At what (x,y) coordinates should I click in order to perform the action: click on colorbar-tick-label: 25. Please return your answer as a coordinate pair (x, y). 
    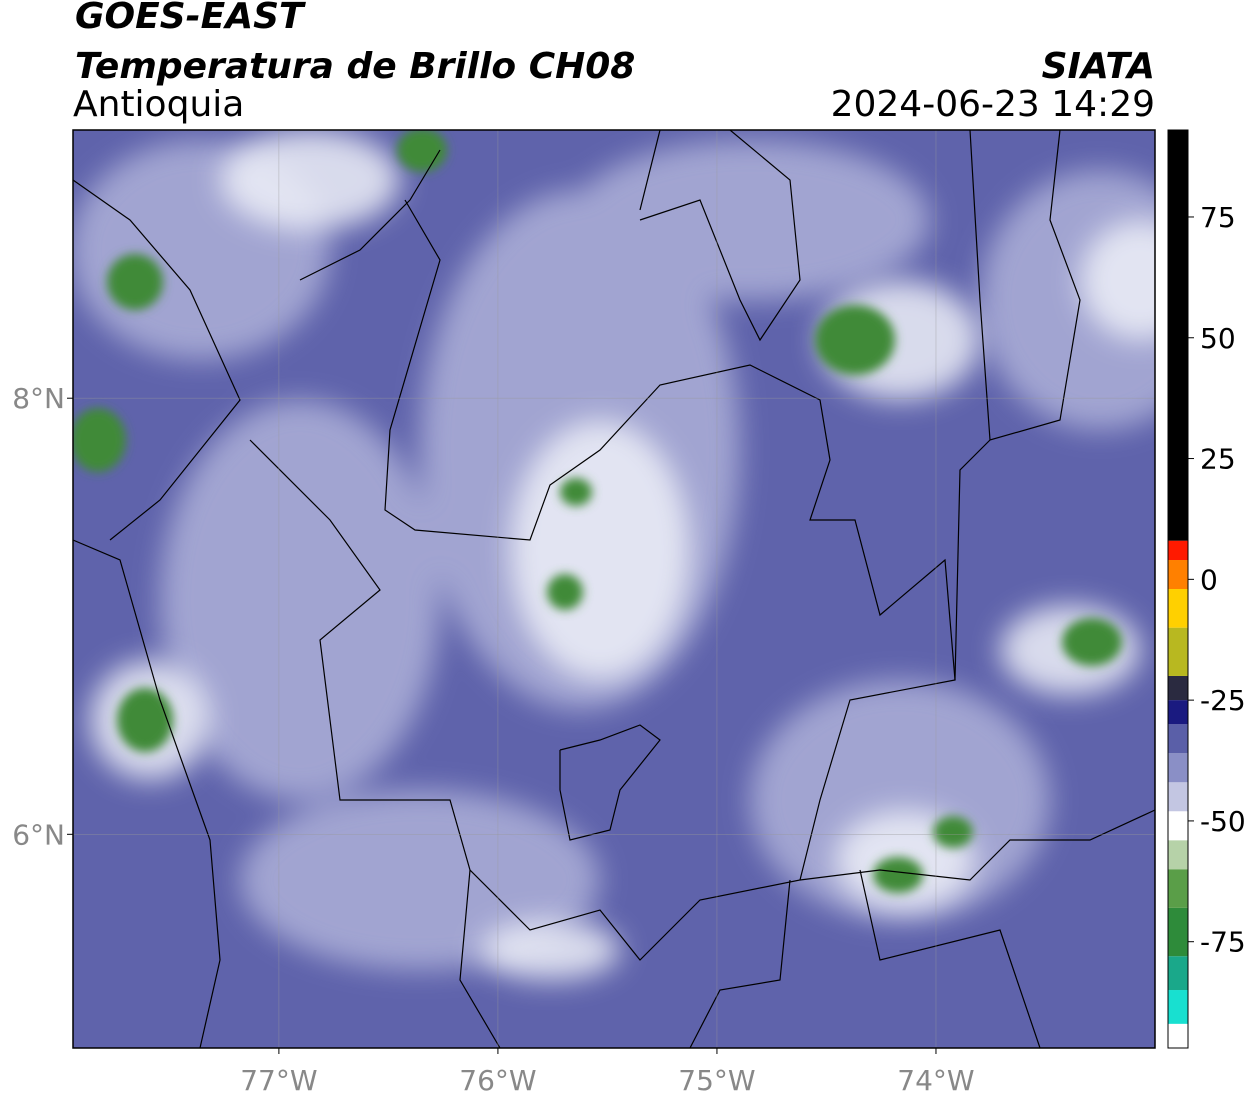
    Looking at the image, I should click on (1218, 459).